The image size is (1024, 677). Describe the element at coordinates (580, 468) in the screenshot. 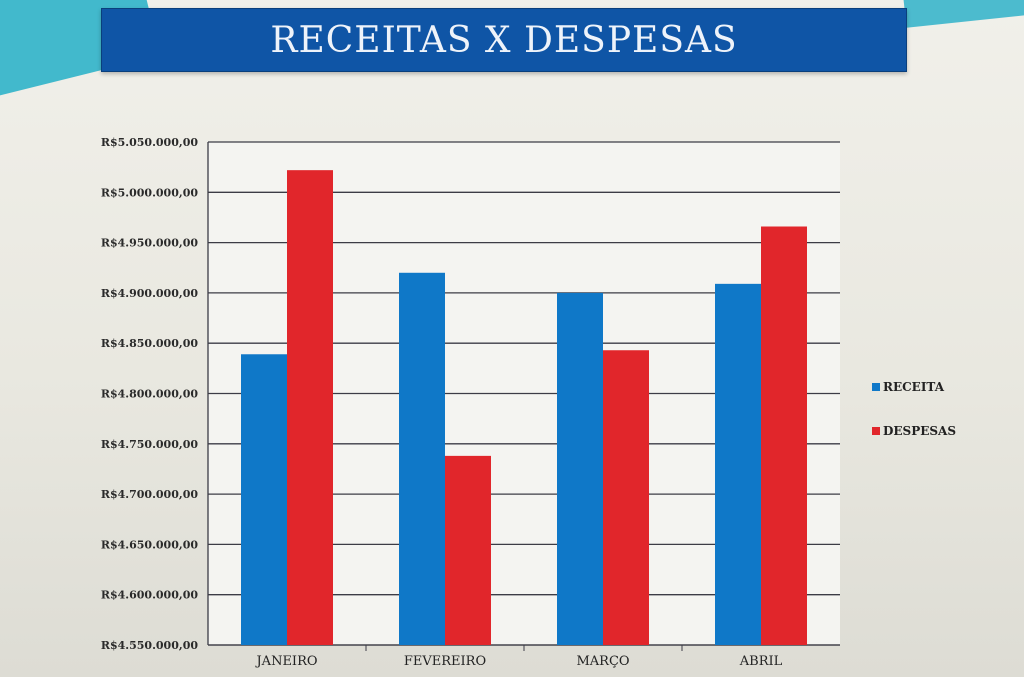

I see `bar-receita-março` at that location.